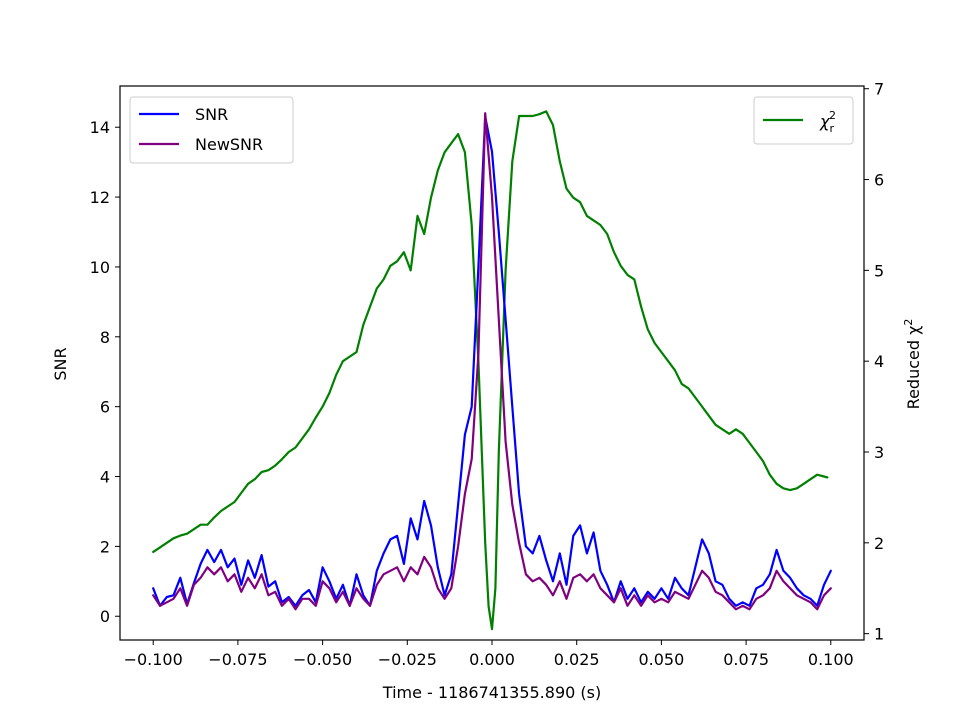  Describe the element at coordinates (832, 115) in the screenshot. I see `legend-chi2-sup: 2` at that location.